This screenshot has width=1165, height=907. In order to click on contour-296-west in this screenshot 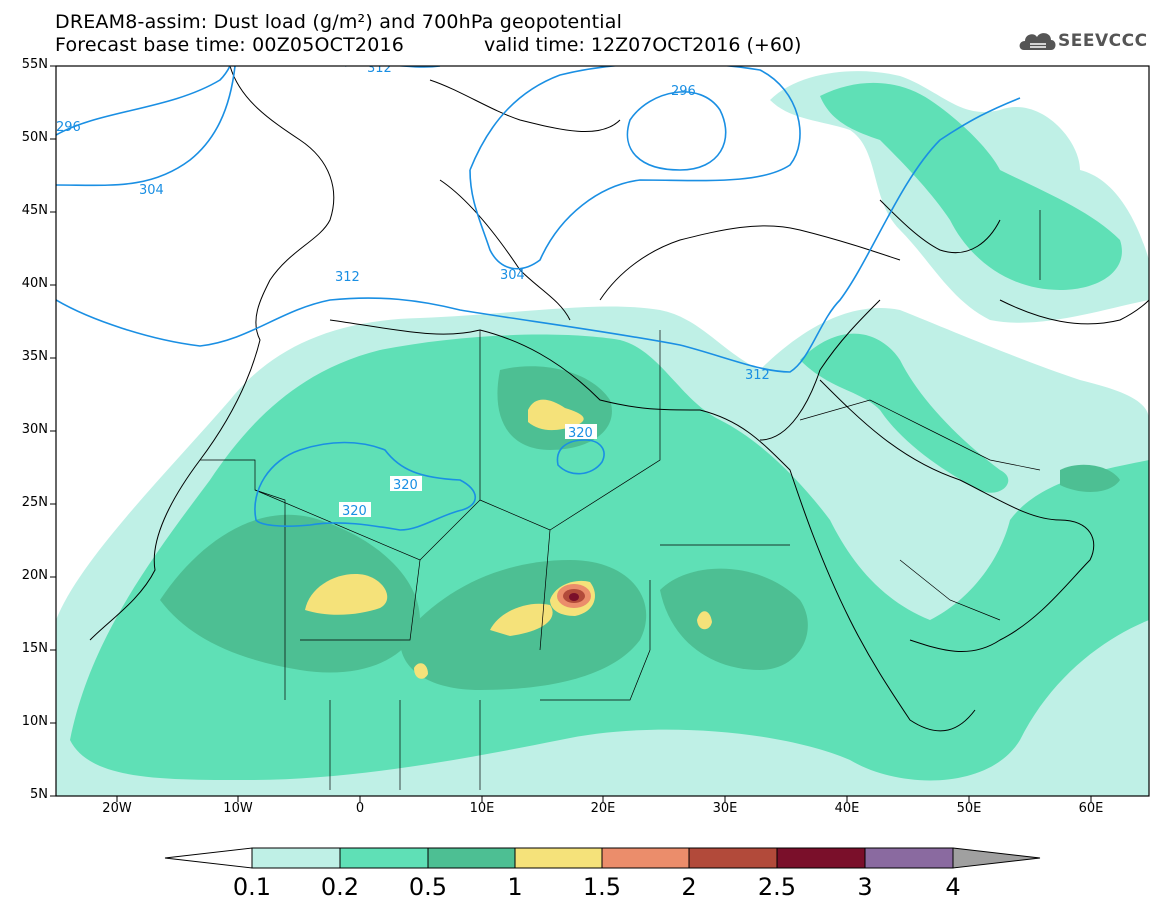, I will do `click(143, 101)`.